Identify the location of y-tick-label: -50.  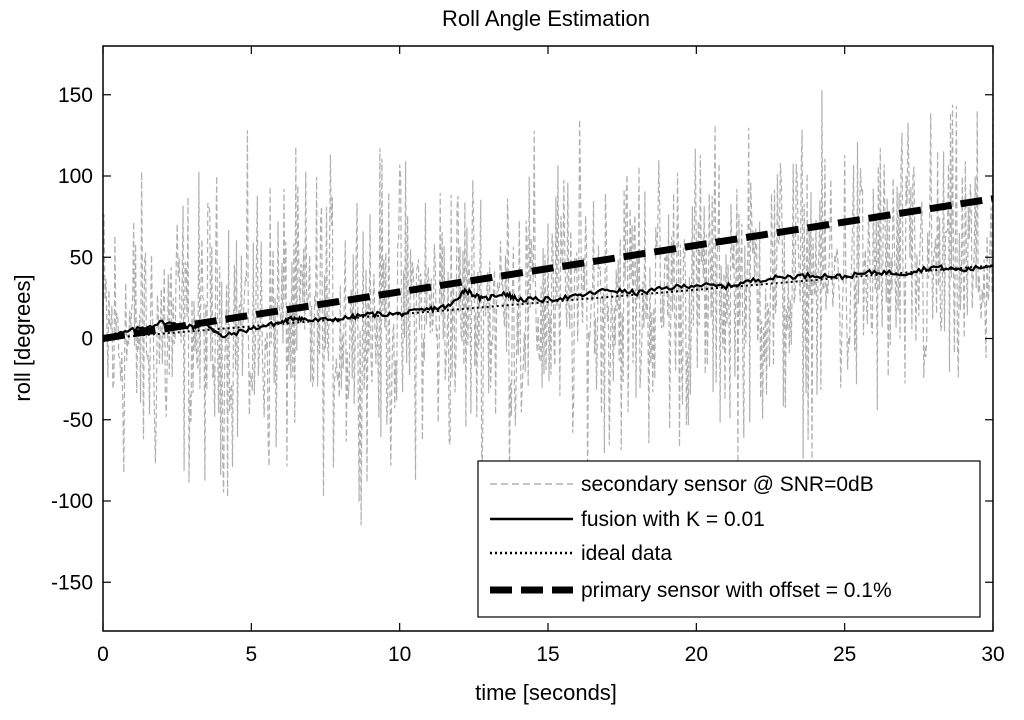
(78, 420).